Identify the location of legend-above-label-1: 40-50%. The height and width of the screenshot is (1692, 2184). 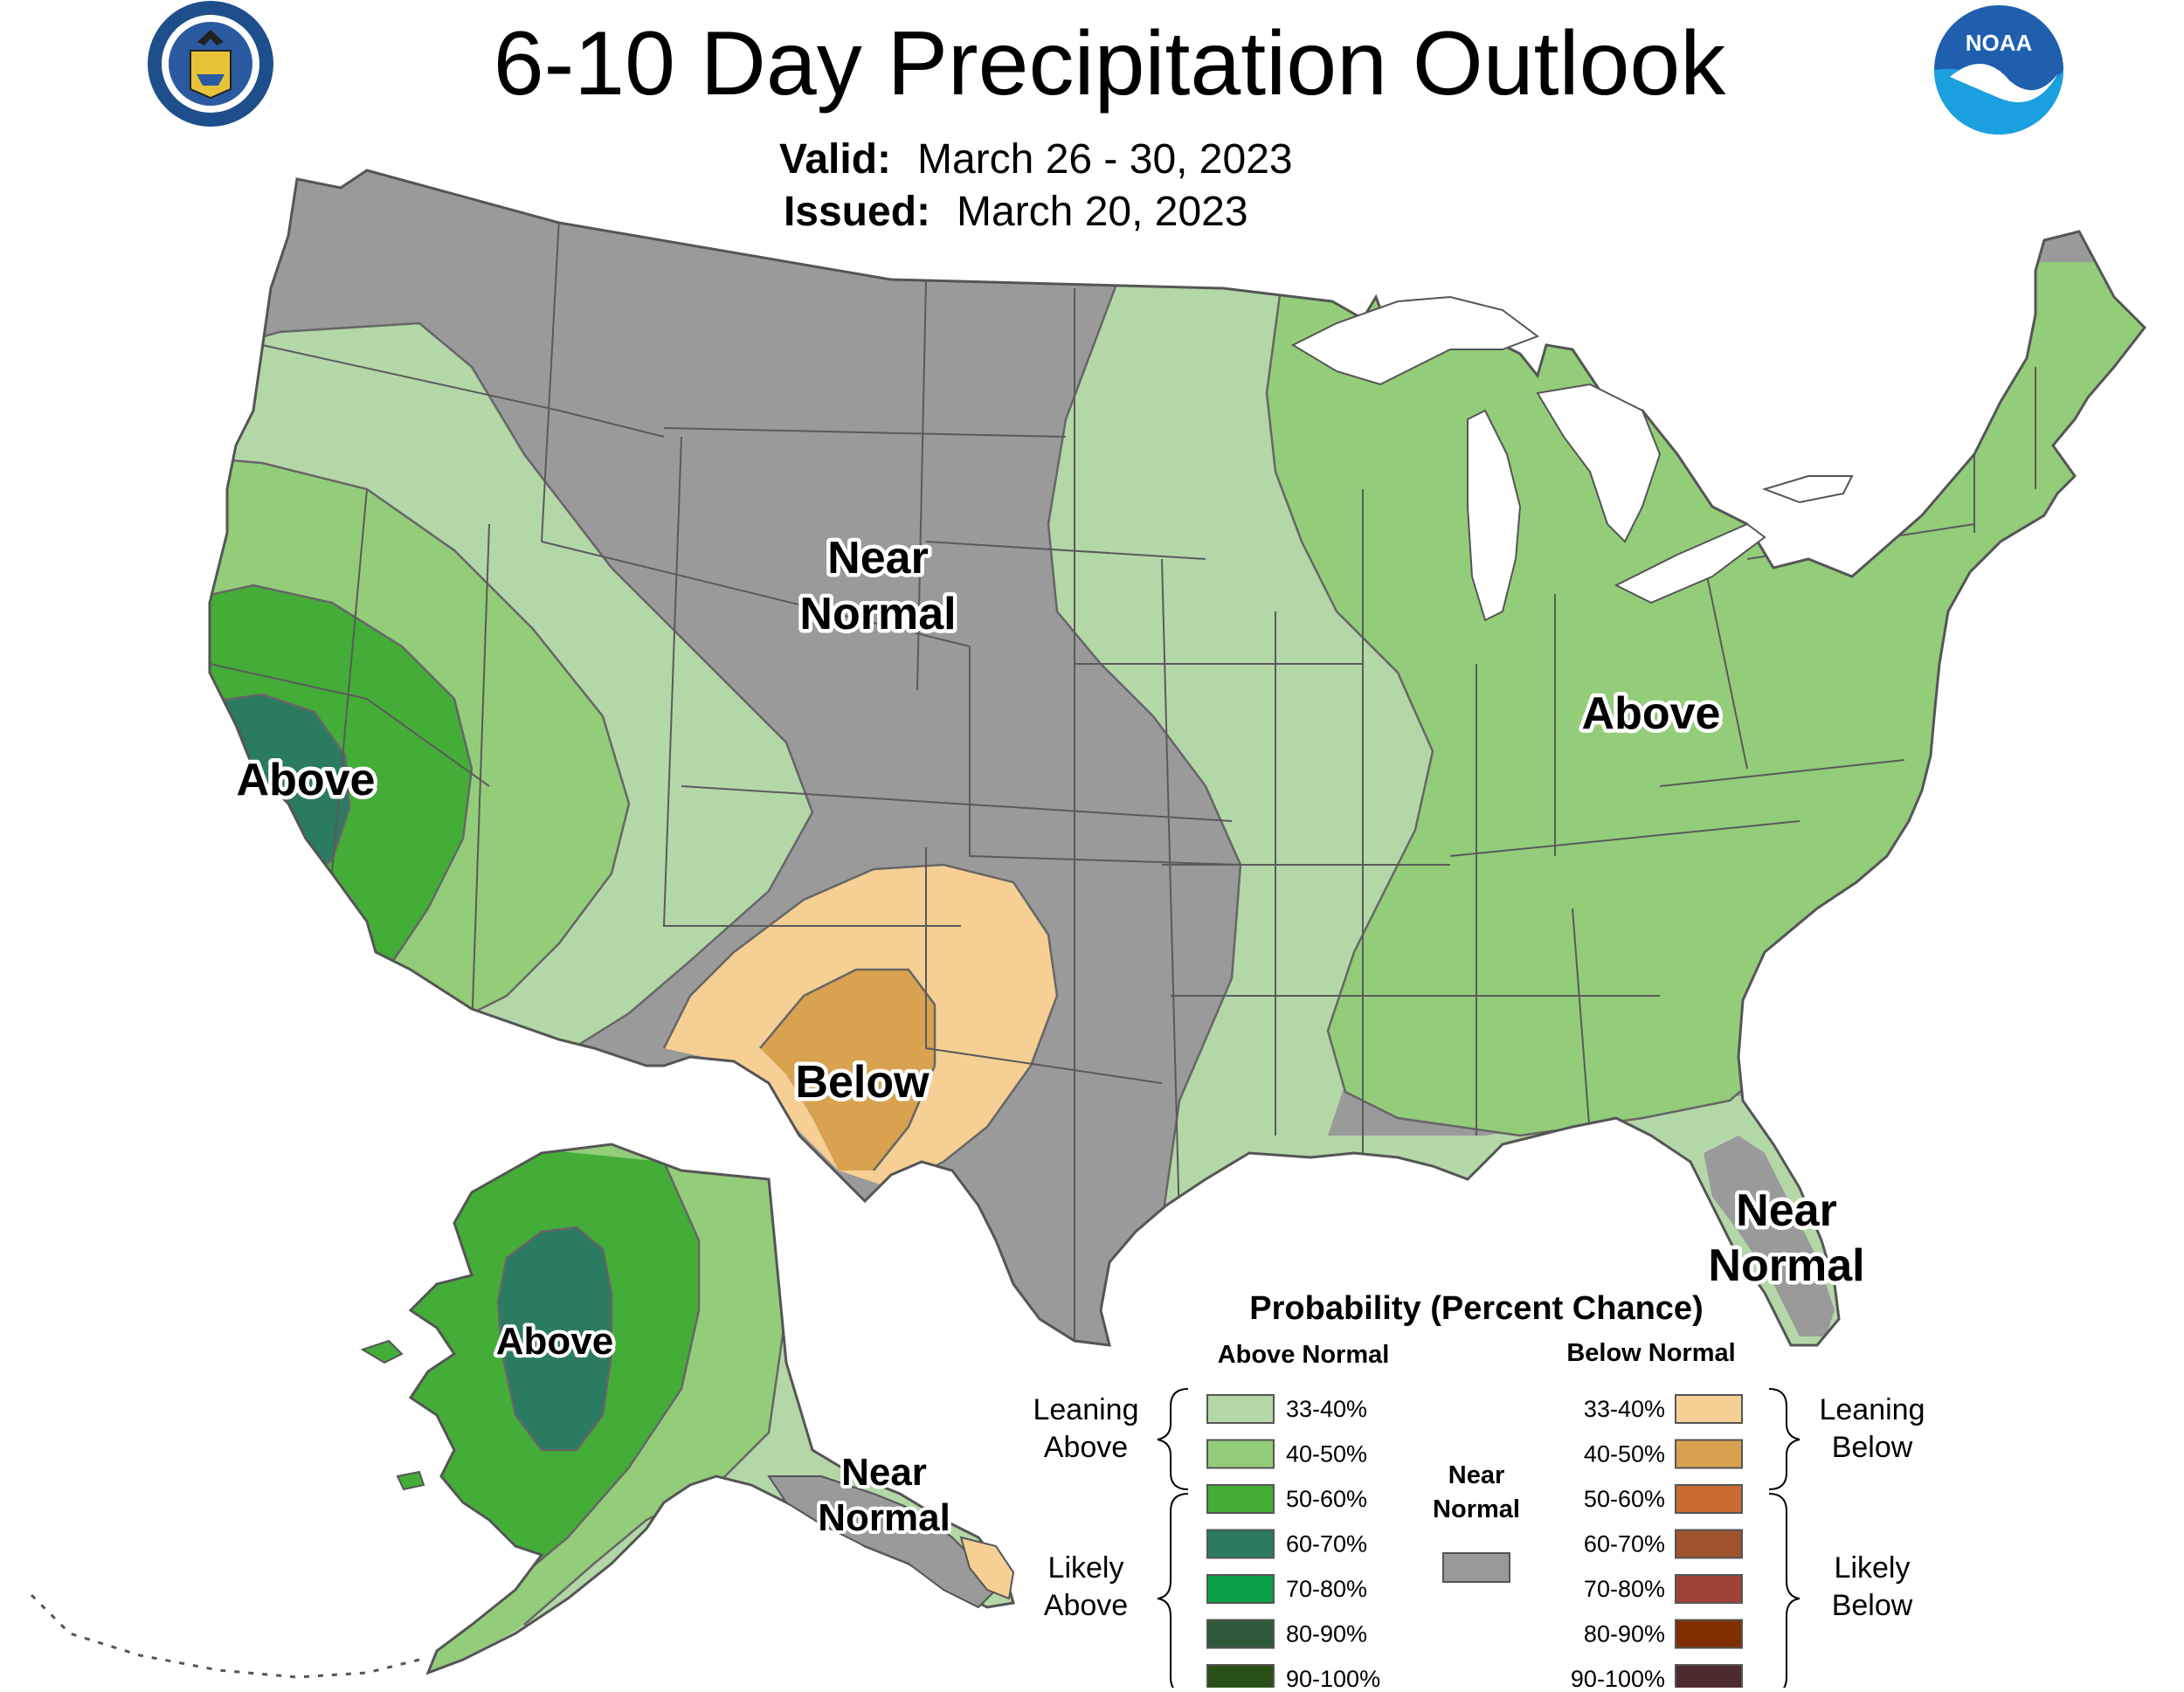
(1326, 1455).